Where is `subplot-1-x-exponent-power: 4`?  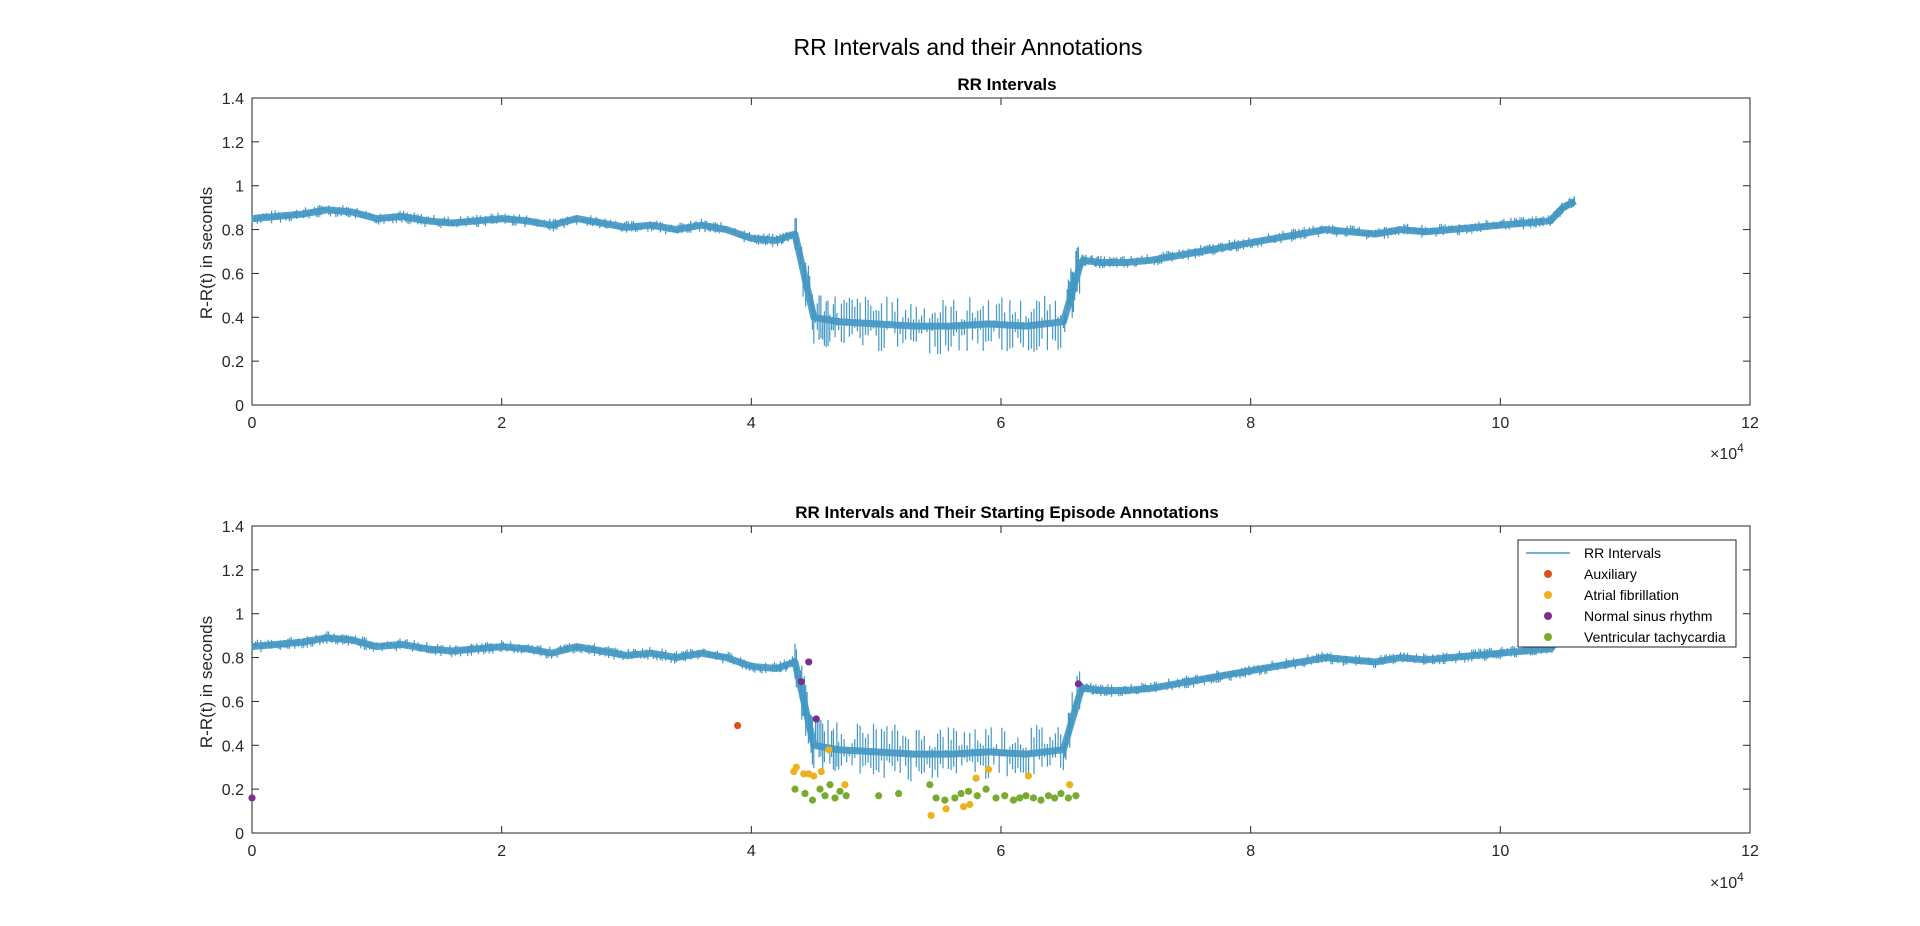
subplot-1-x-exponent-power: 4 is located at coordinates (1740, 448).